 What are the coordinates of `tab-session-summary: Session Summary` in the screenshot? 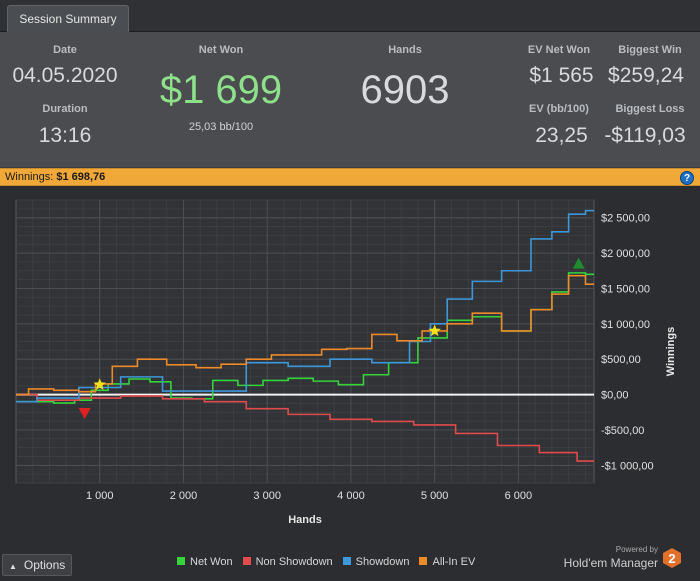 It's located at (68, 18).